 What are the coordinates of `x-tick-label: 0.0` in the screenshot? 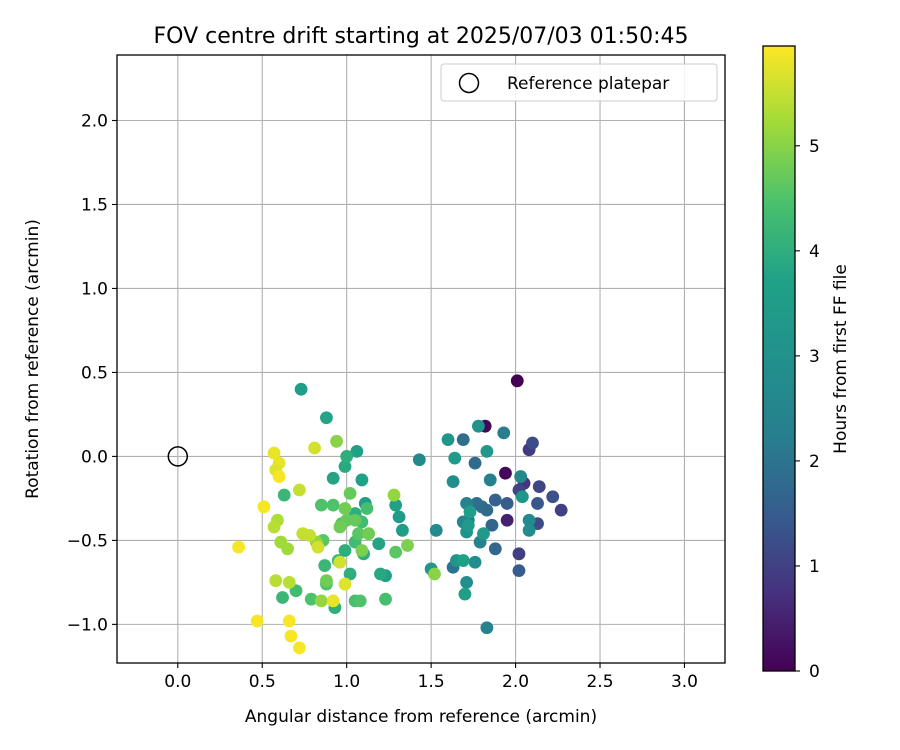 It's located at (177, 682).